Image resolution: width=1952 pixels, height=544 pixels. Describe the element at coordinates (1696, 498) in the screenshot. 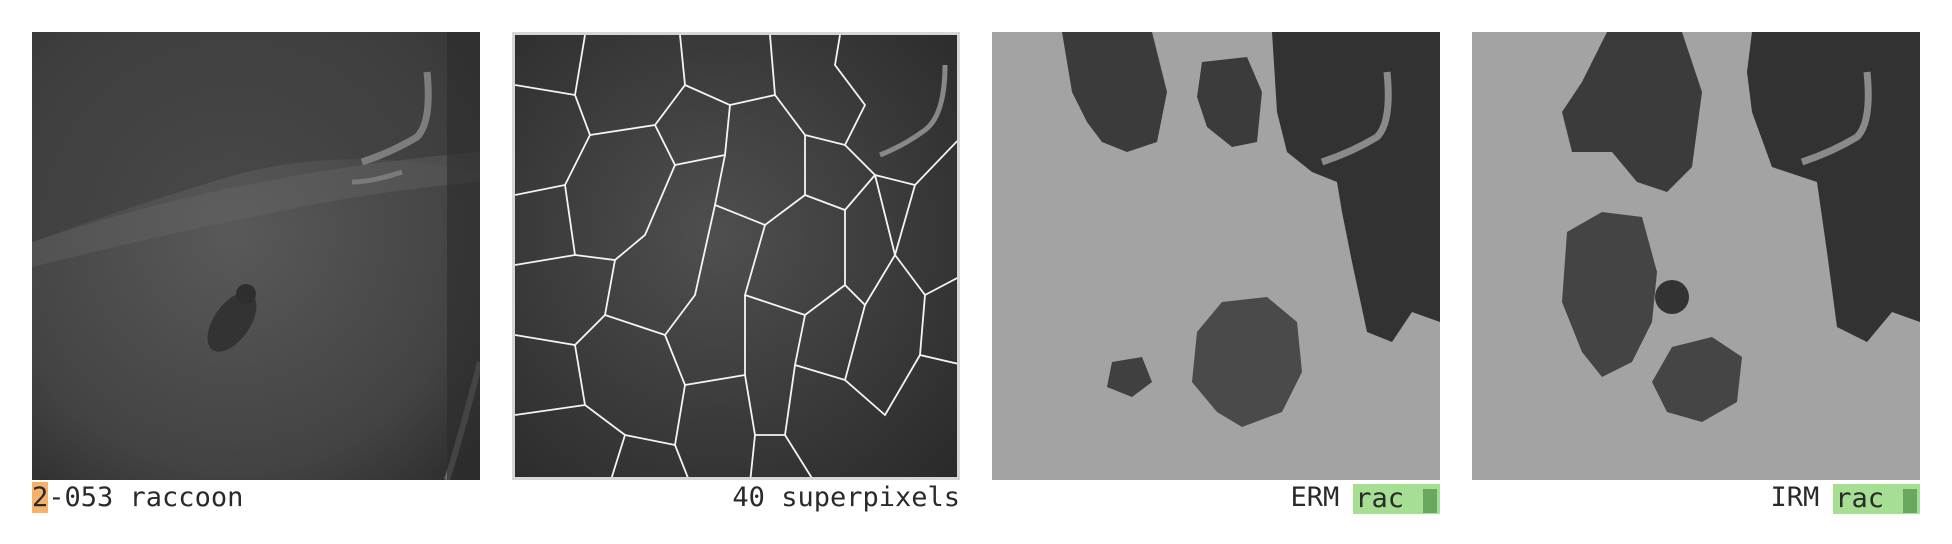

I see `irm-caption: IRM rac` at that location.